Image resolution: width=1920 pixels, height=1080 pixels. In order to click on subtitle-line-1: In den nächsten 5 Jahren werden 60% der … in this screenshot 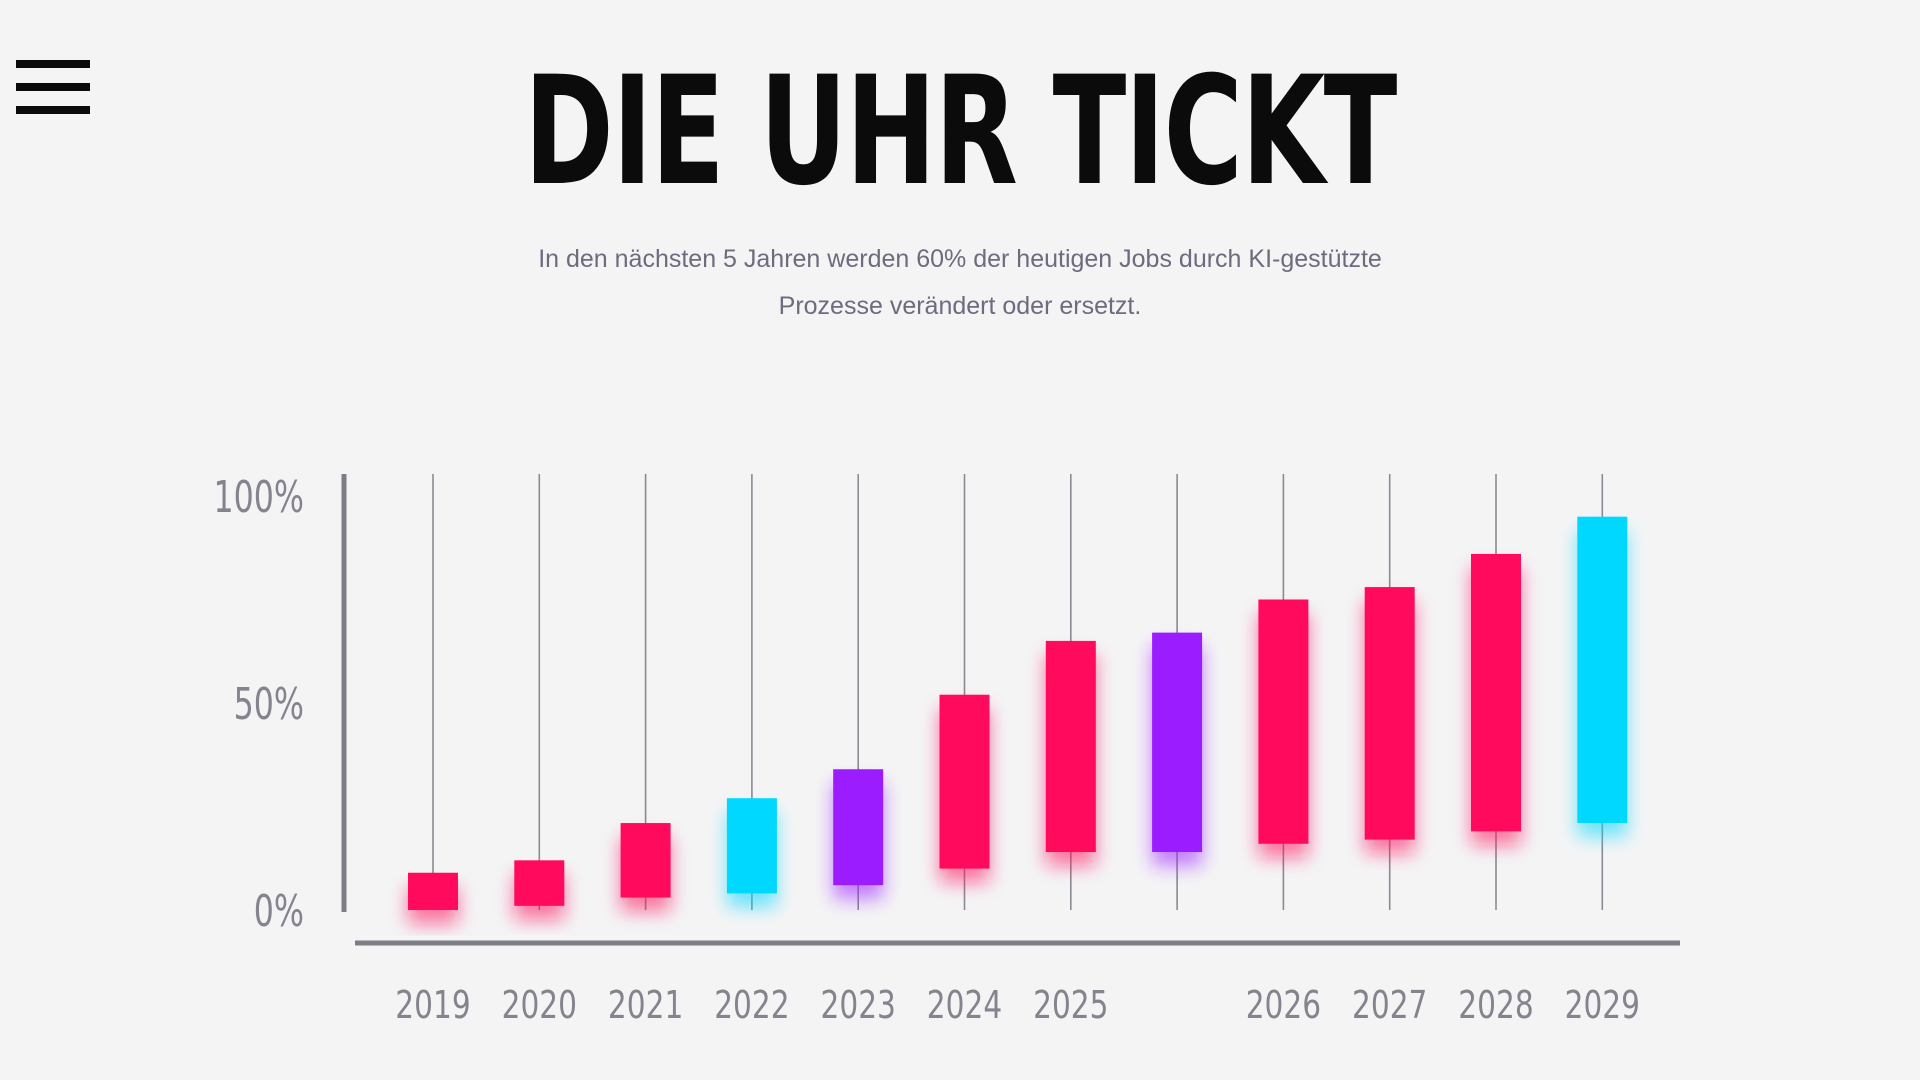, I will do `click(960, 259)`.